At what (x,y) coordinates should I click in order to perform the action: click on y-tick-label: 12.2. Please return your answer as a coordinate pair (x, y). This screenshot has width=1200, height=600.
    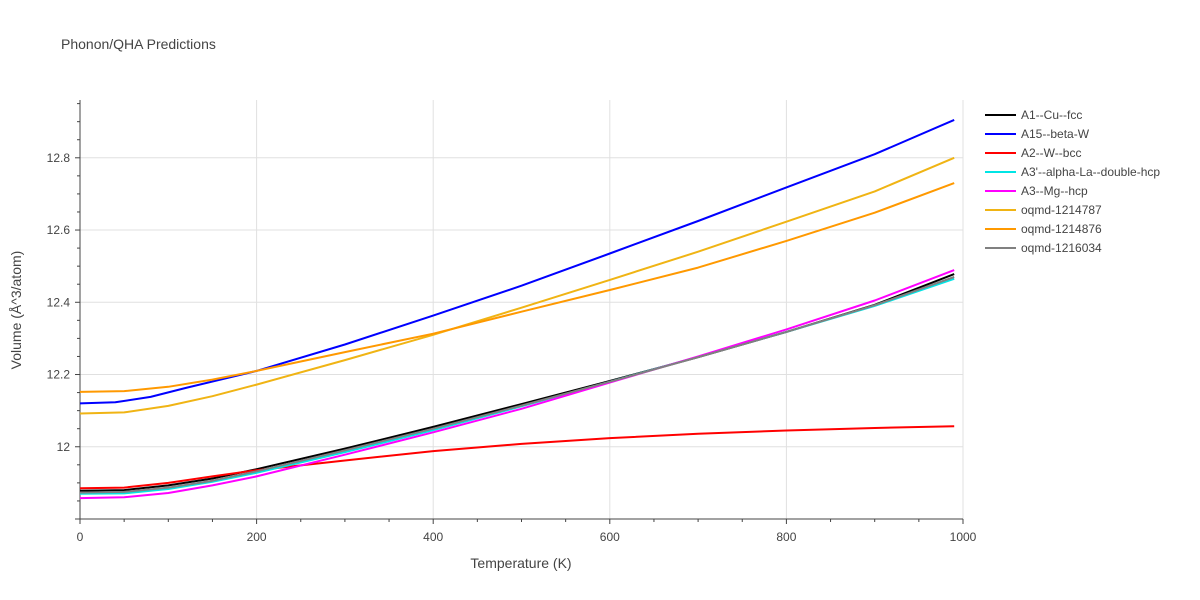
    Looking at the image, I should click on (59, 375).